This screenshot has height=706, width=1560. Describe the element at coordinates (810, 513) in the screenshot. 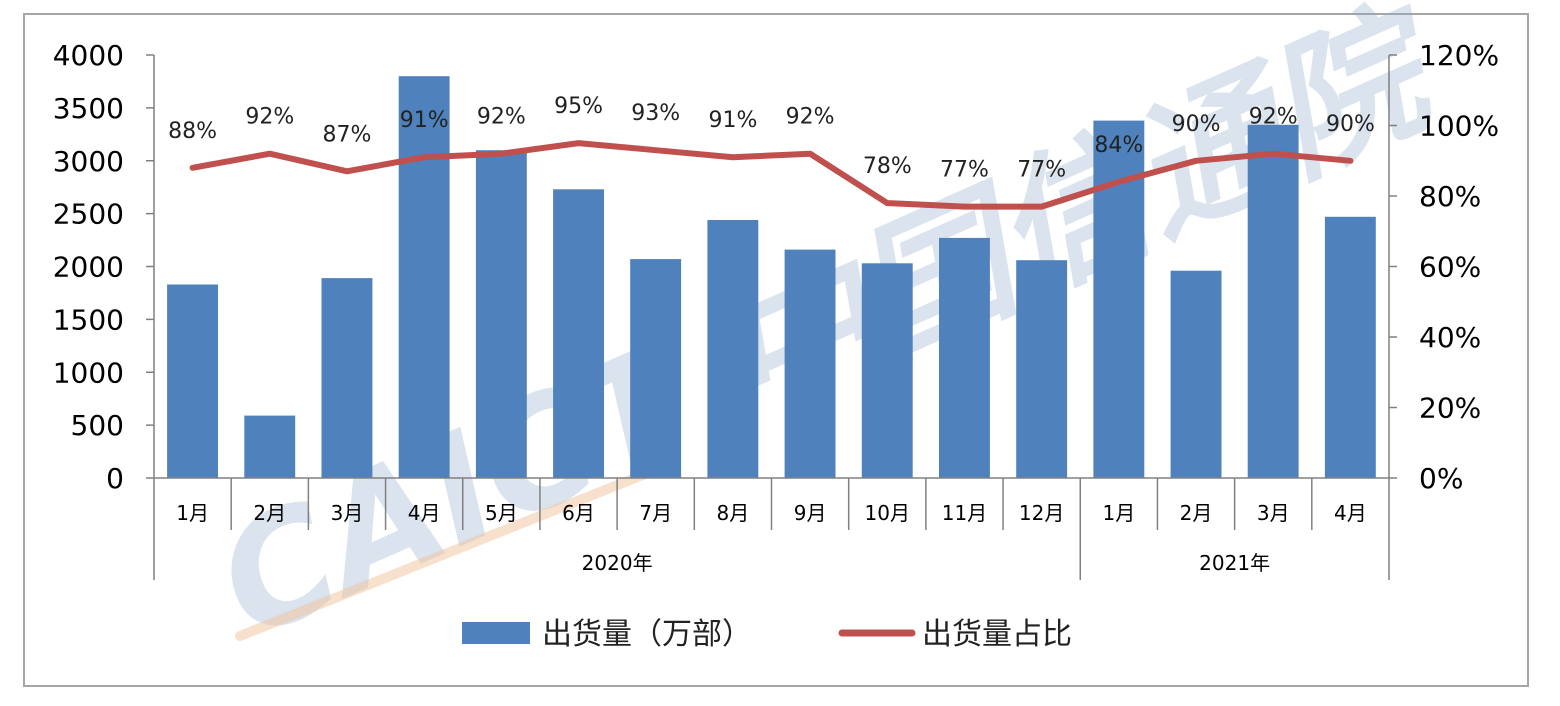

I see `x-tick-label: 9月` at that location.